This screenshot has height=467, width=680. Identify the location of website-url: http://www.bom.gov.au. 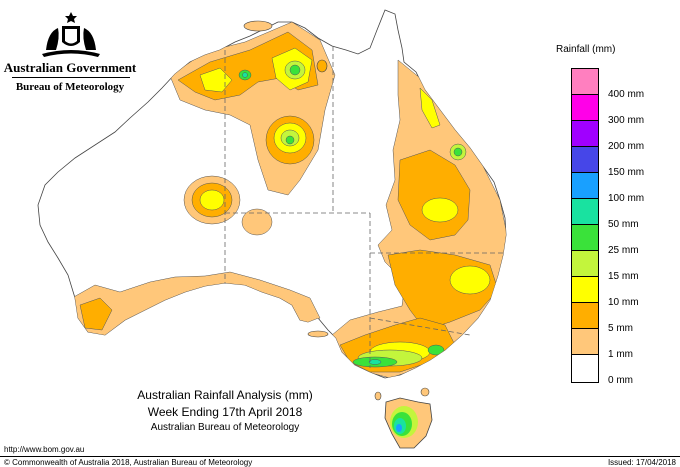
(44, 449).